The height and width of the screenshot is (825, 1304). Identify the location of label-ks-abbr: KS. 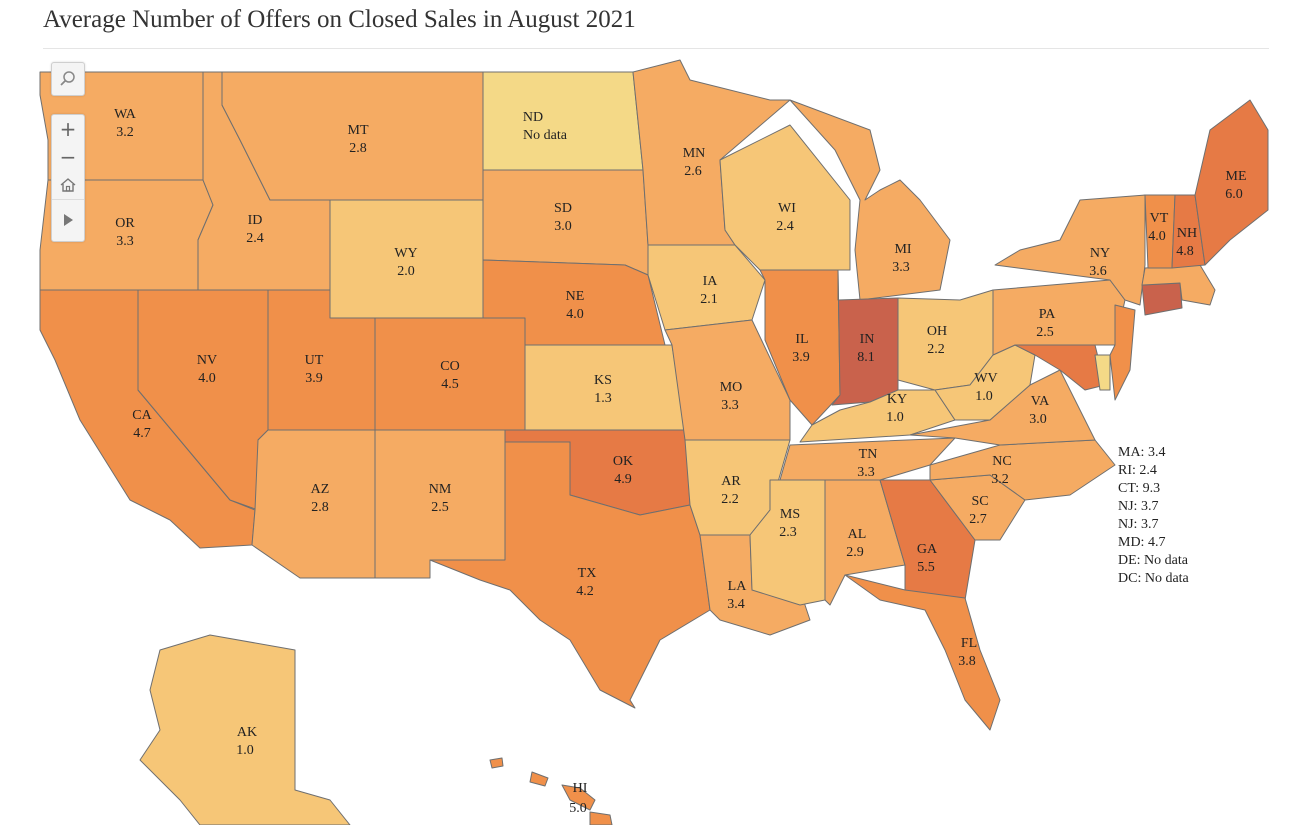
(603, 380).